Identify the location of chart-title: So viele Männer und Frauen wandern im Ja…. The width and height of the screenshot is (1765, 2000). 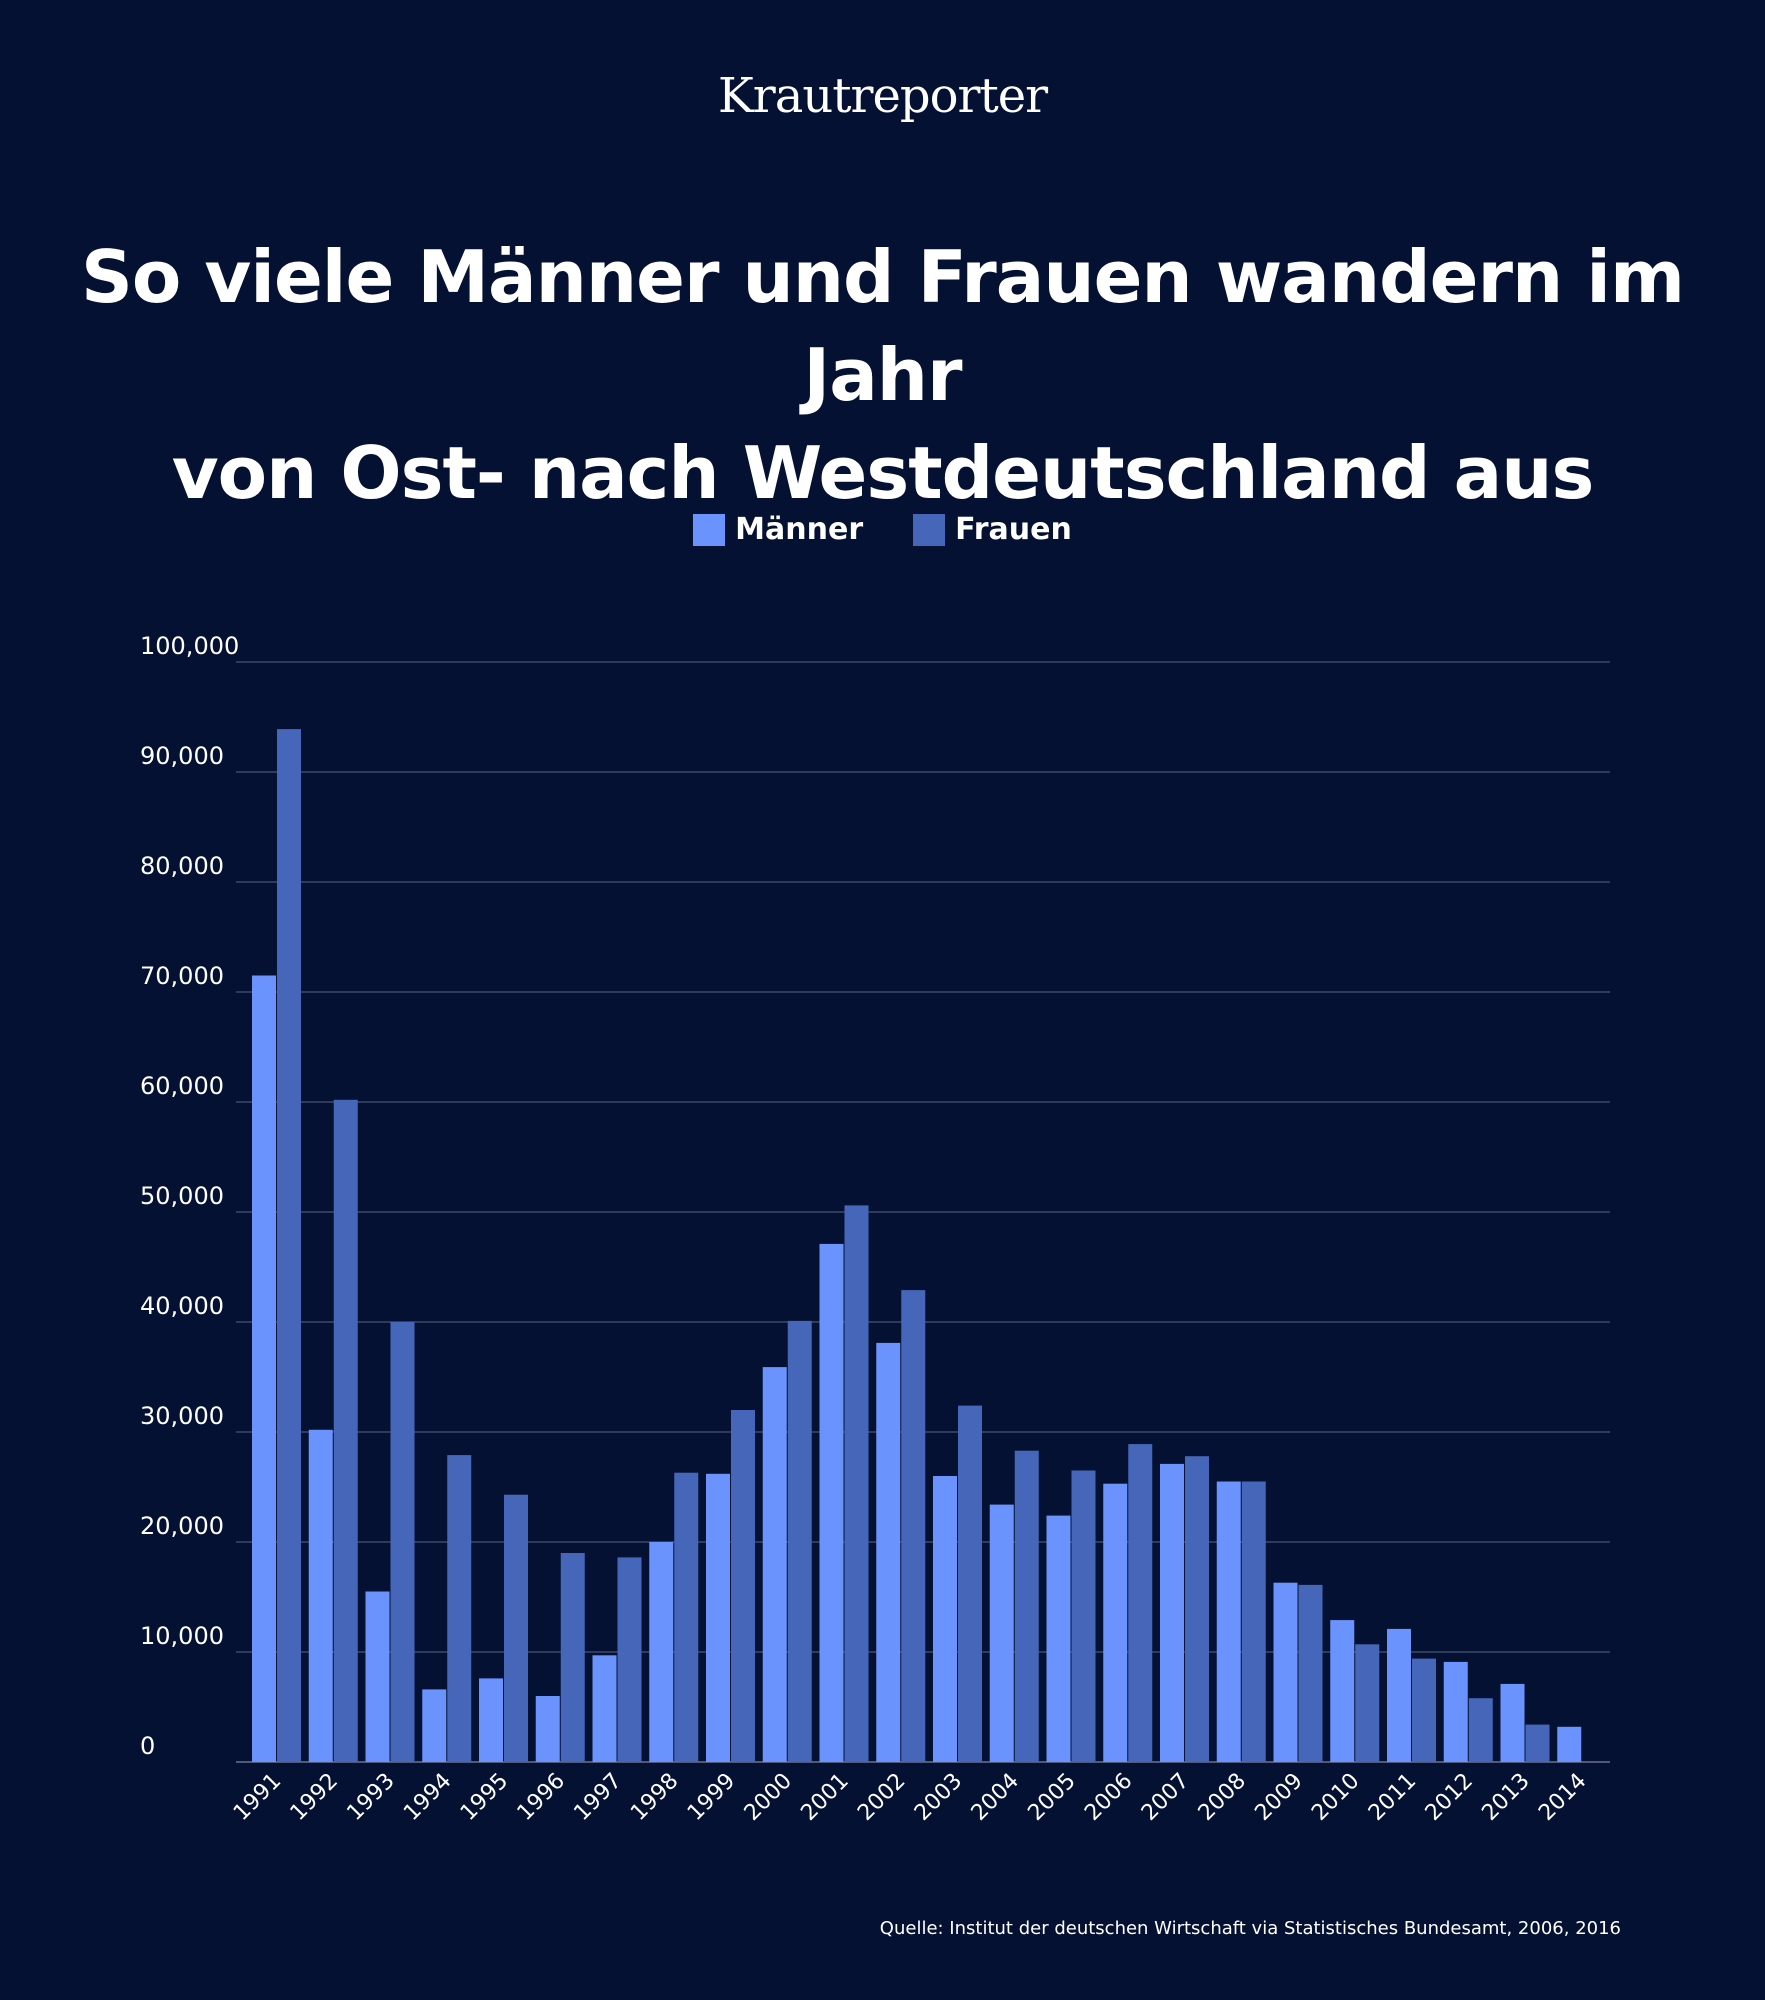
(882, 375).